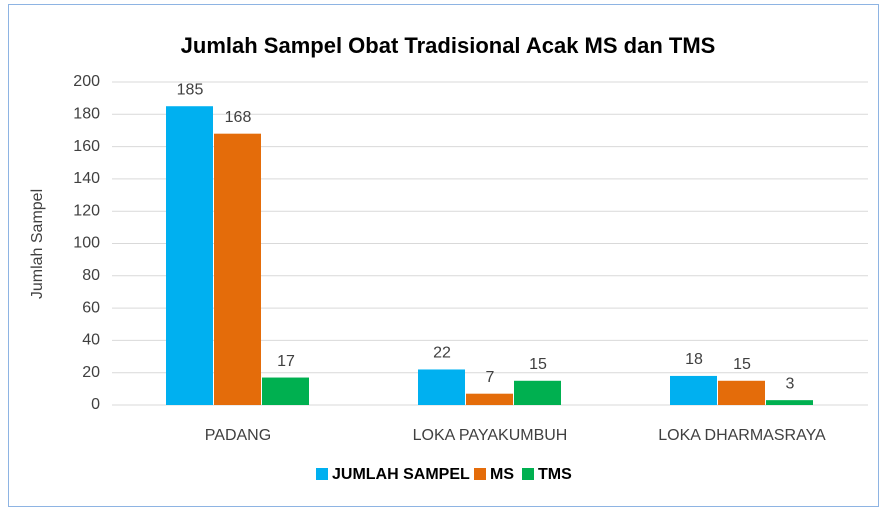 This screenshot has width=880, height=508. Describe the element at coordinates (555, 474) in the screenshot. I see `legend-label: TMS` at that location.